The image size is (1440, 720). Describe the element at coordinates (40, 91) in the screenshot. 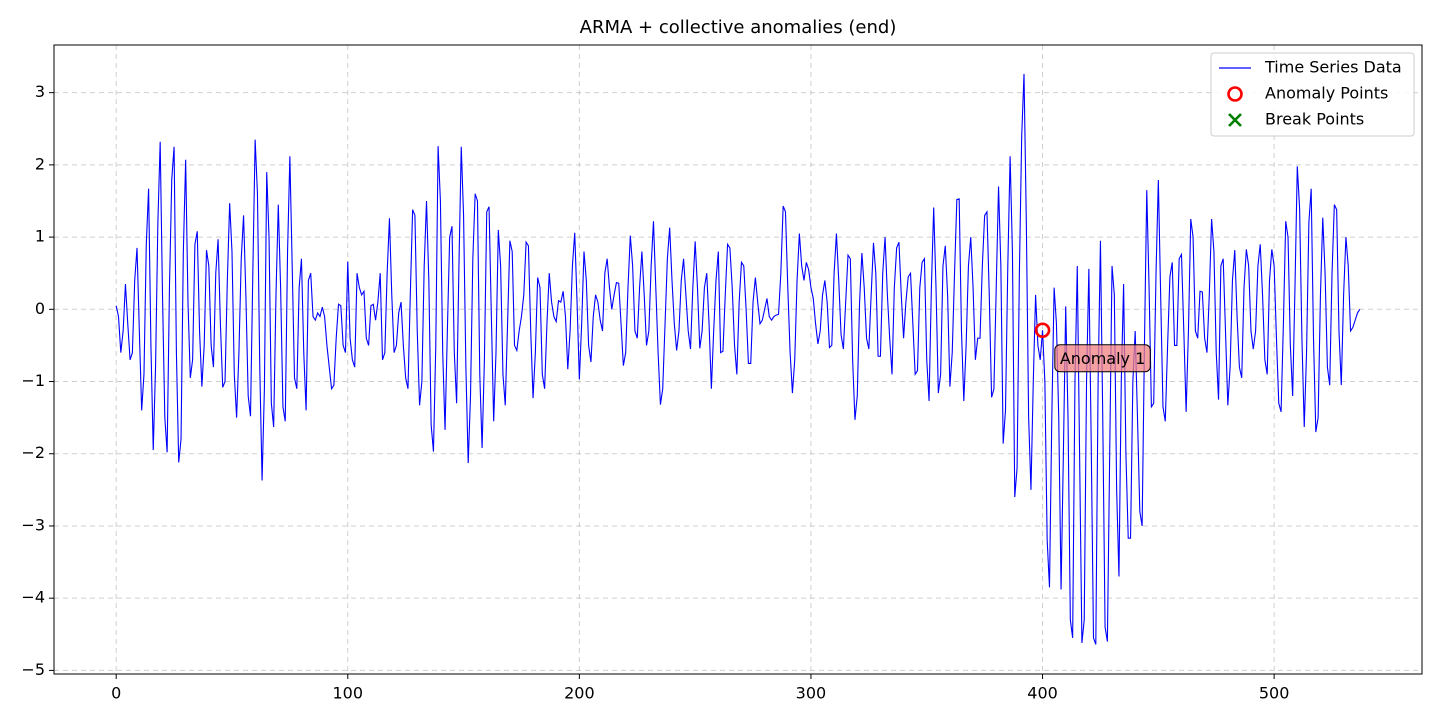

I see `y-tick-label: 3` at that location.